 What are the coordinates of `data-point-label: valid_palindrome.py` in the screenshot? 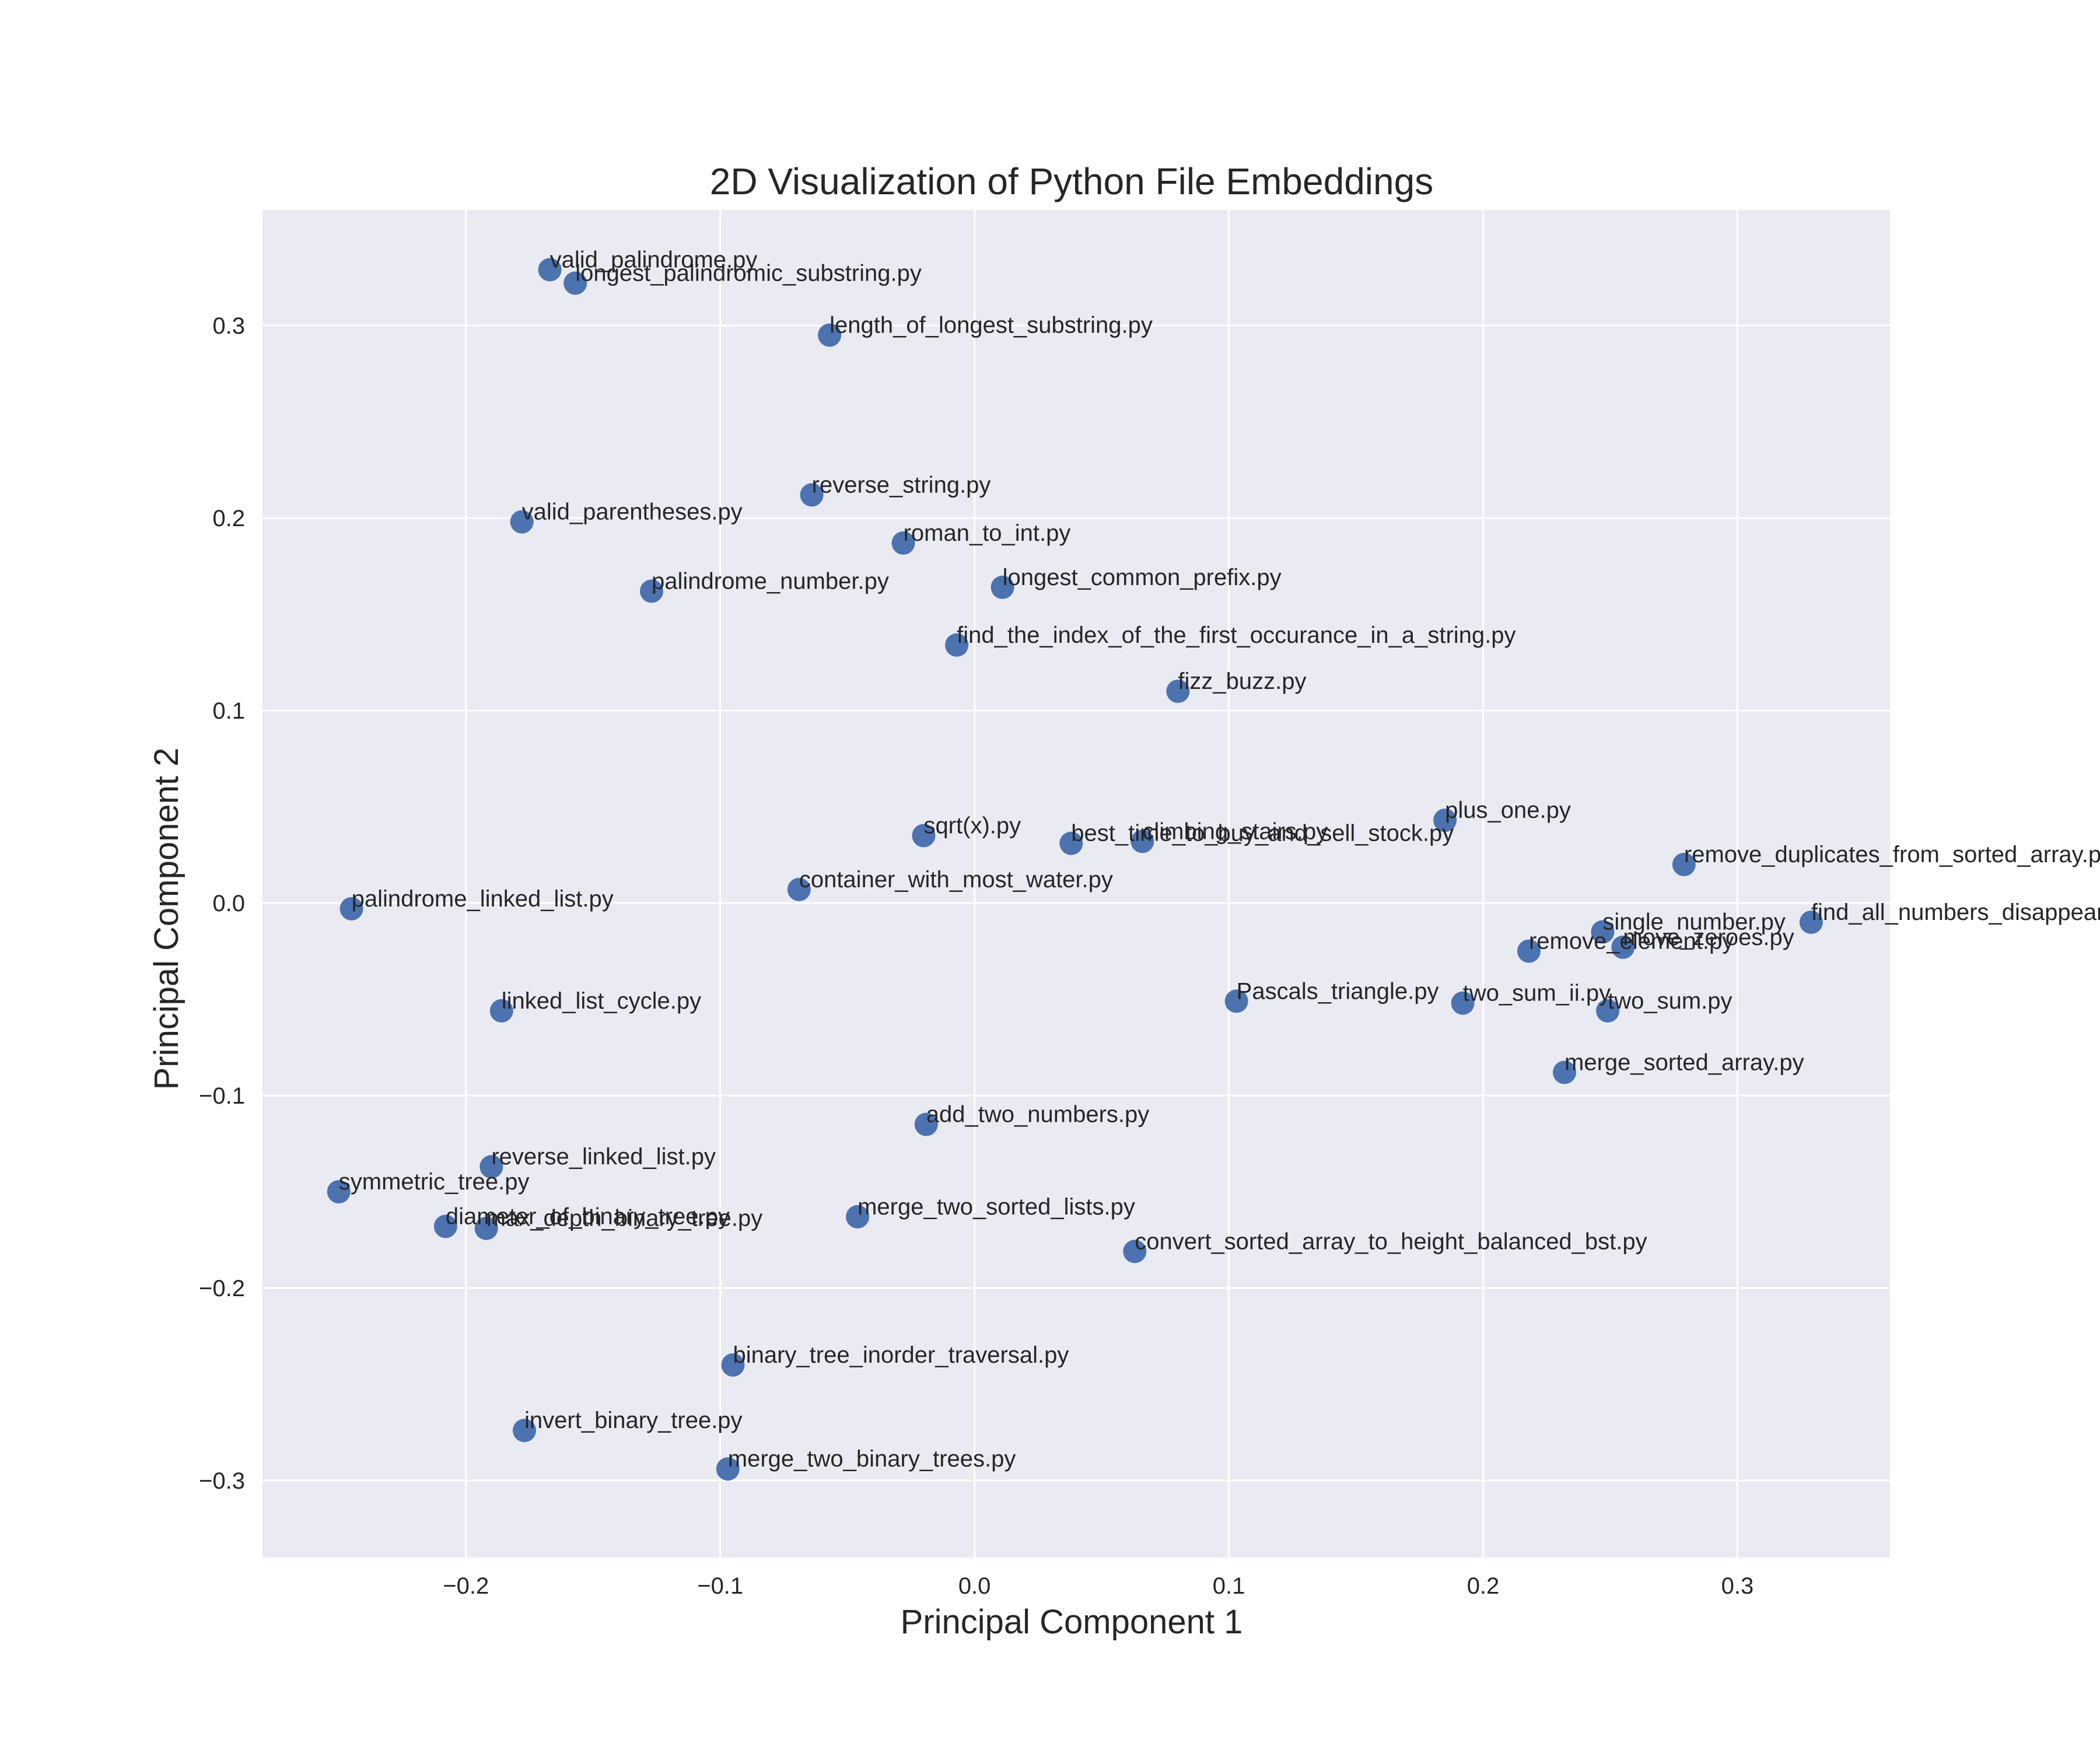 It's located at (654, 259).